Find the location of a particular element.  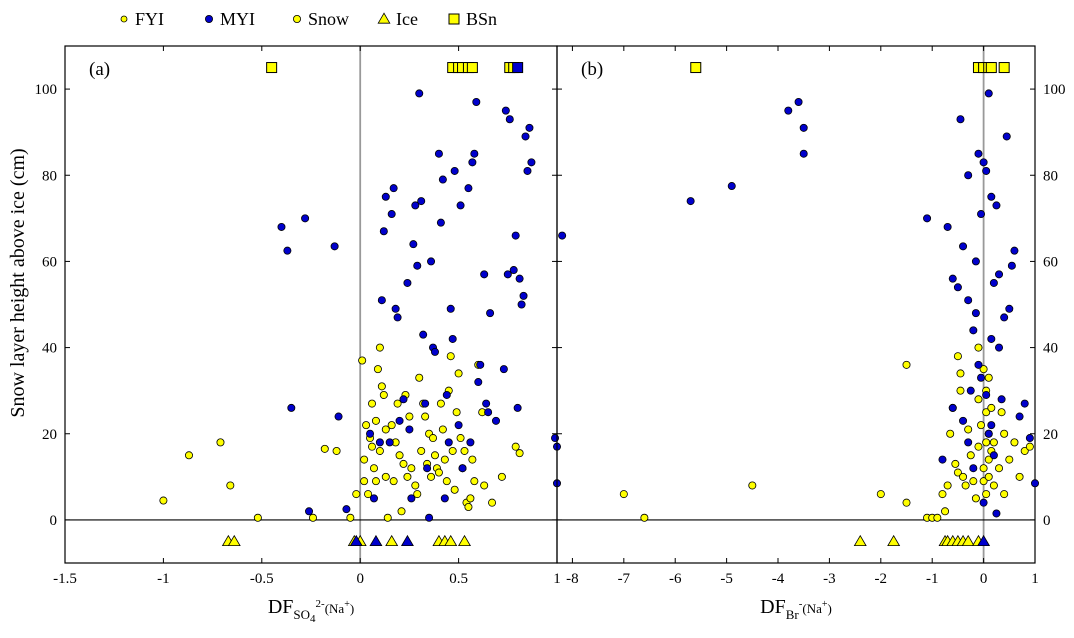

x-tick-label: 0.5 is located at coordinates (458, 579).